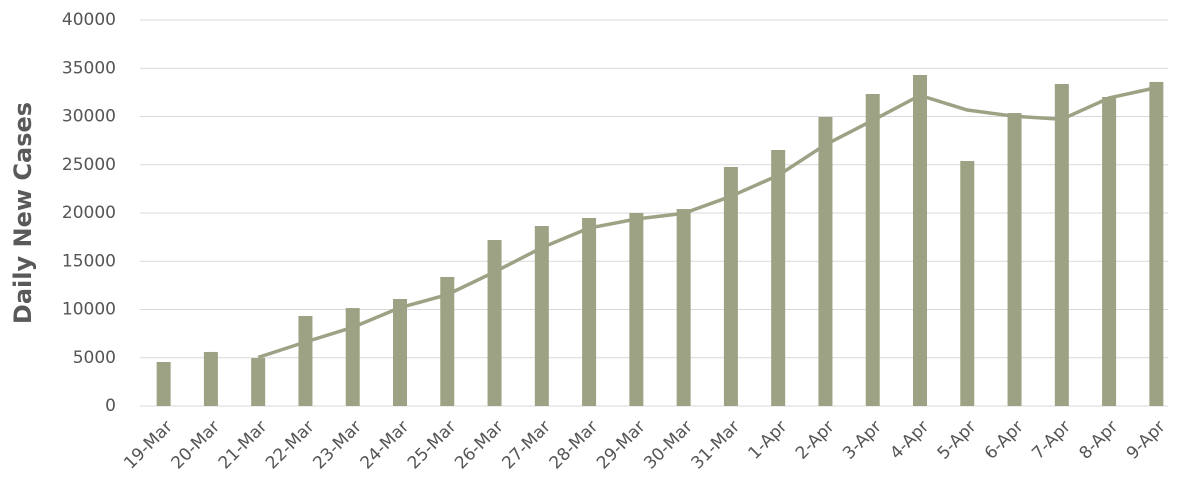  What do you see at coordinates (89, 68) in the screenshot?
I see `y-tick-label: 35000` at bounding box center [89, 68].